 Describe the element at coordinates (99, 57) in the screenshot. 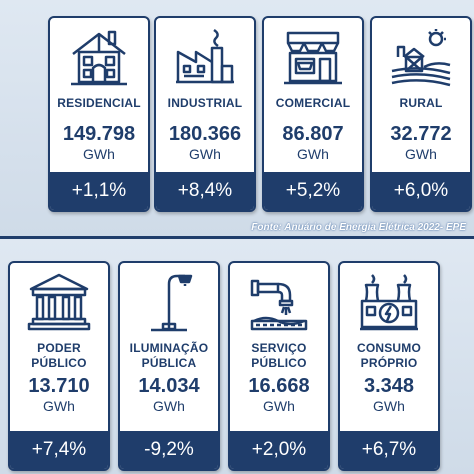

I see `house-icon` at that location.